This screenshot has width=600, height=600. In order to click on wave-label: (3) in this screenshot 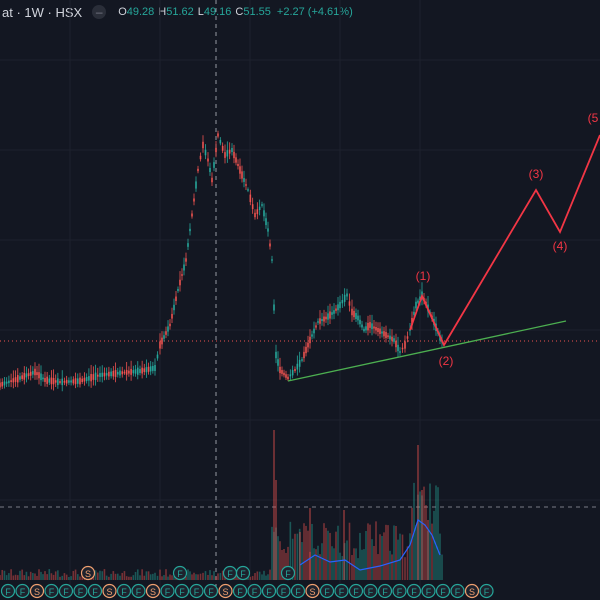, I will do `click(536, 174)`.